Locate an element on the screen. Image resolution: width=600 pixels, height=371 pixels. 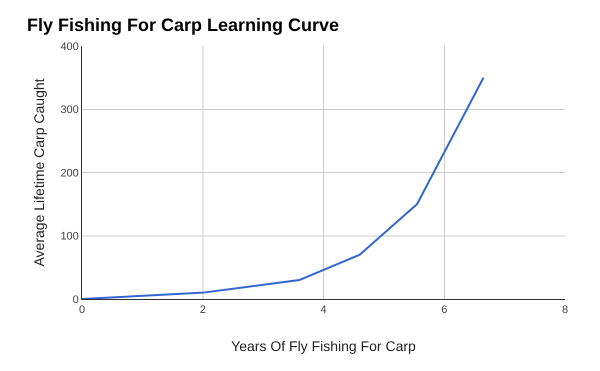
x-axis-title: Years Of Fly Fishing For Carp is located at coordinates (323, 346).